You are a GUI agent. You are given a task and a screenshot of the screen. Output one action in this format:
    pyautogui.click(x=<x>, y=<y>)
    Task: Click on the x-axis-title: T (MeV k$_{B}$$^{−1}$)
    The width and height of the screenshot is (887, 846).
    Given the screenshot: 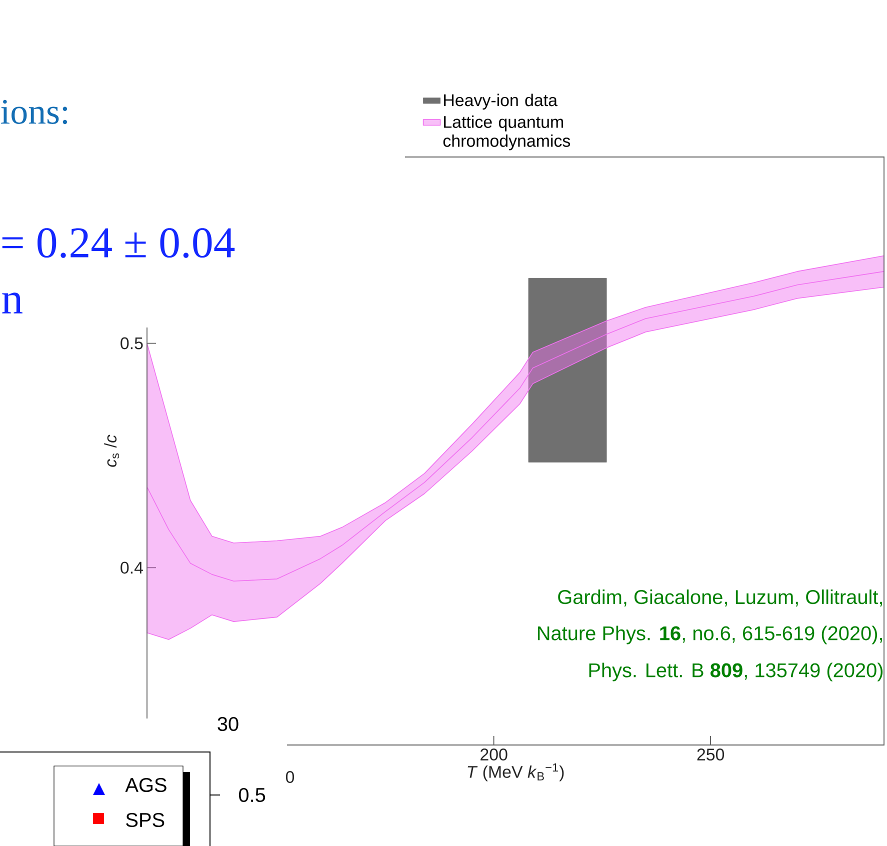 What is the action you would take?
    pyautogui.click(x=516, y=772)
    